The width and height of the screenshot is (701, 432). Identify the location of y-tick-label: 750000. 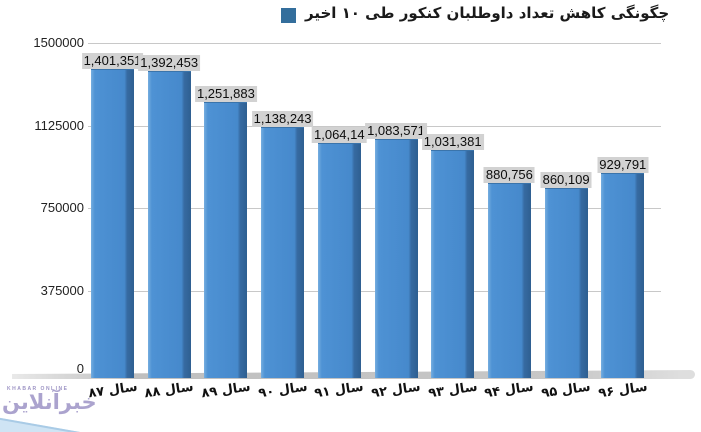
(62, 207).